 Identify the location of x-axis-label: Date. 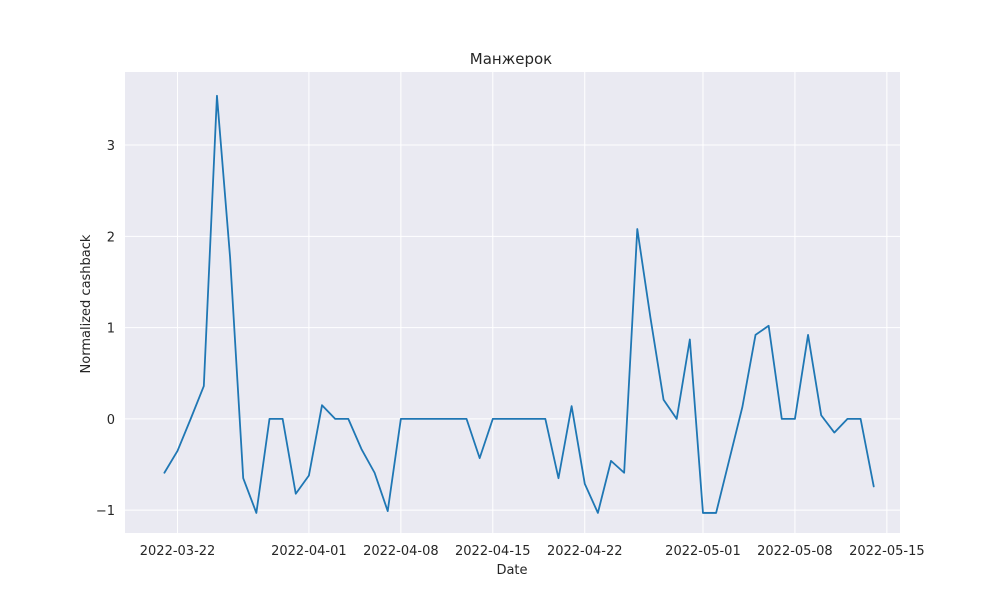
(511, 570).